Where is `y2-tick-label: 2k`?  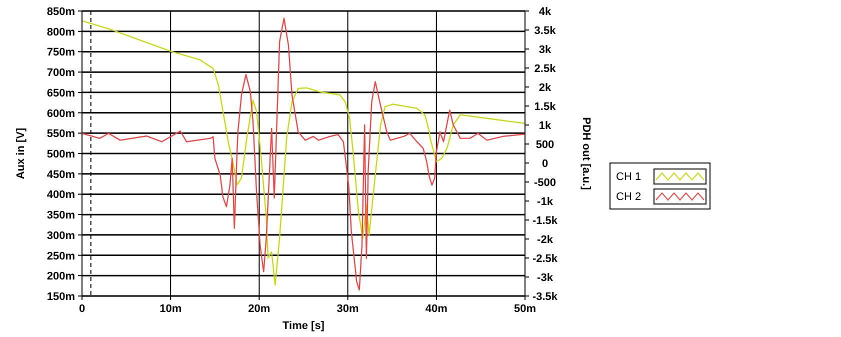 y2-tick-label: 2k is located at coordinates (545, 88).